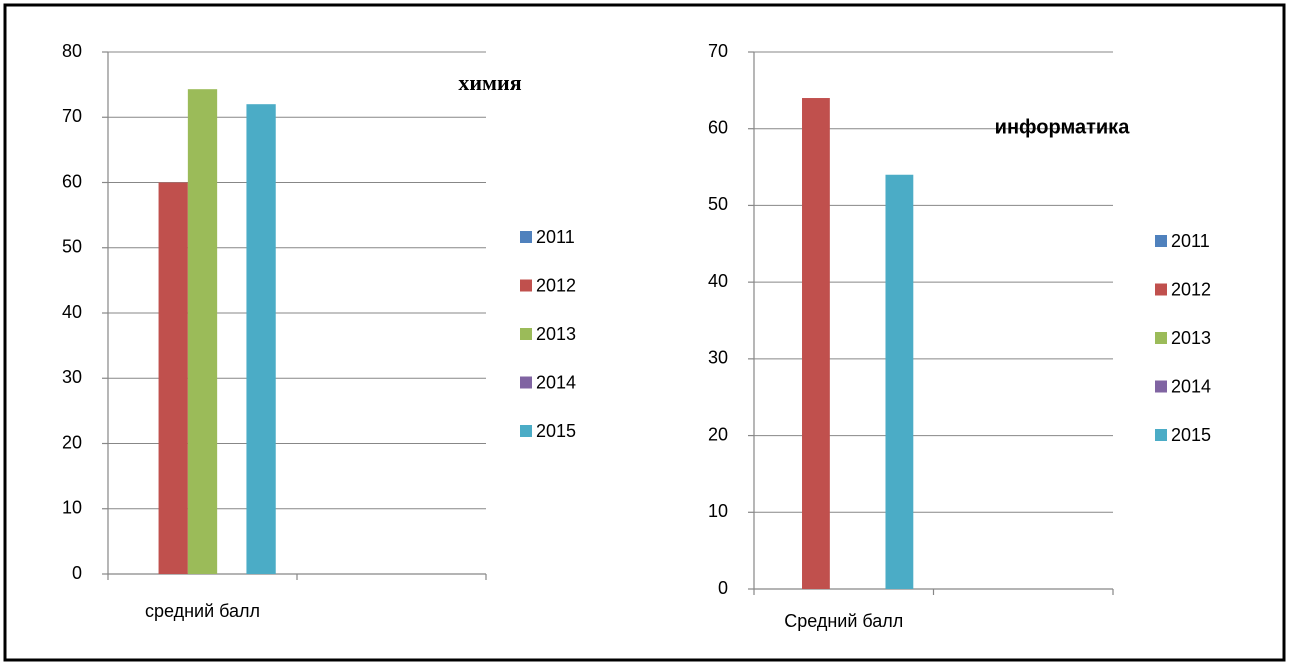  I want to click on x-tick-label: средний балл, so click(202, 611).